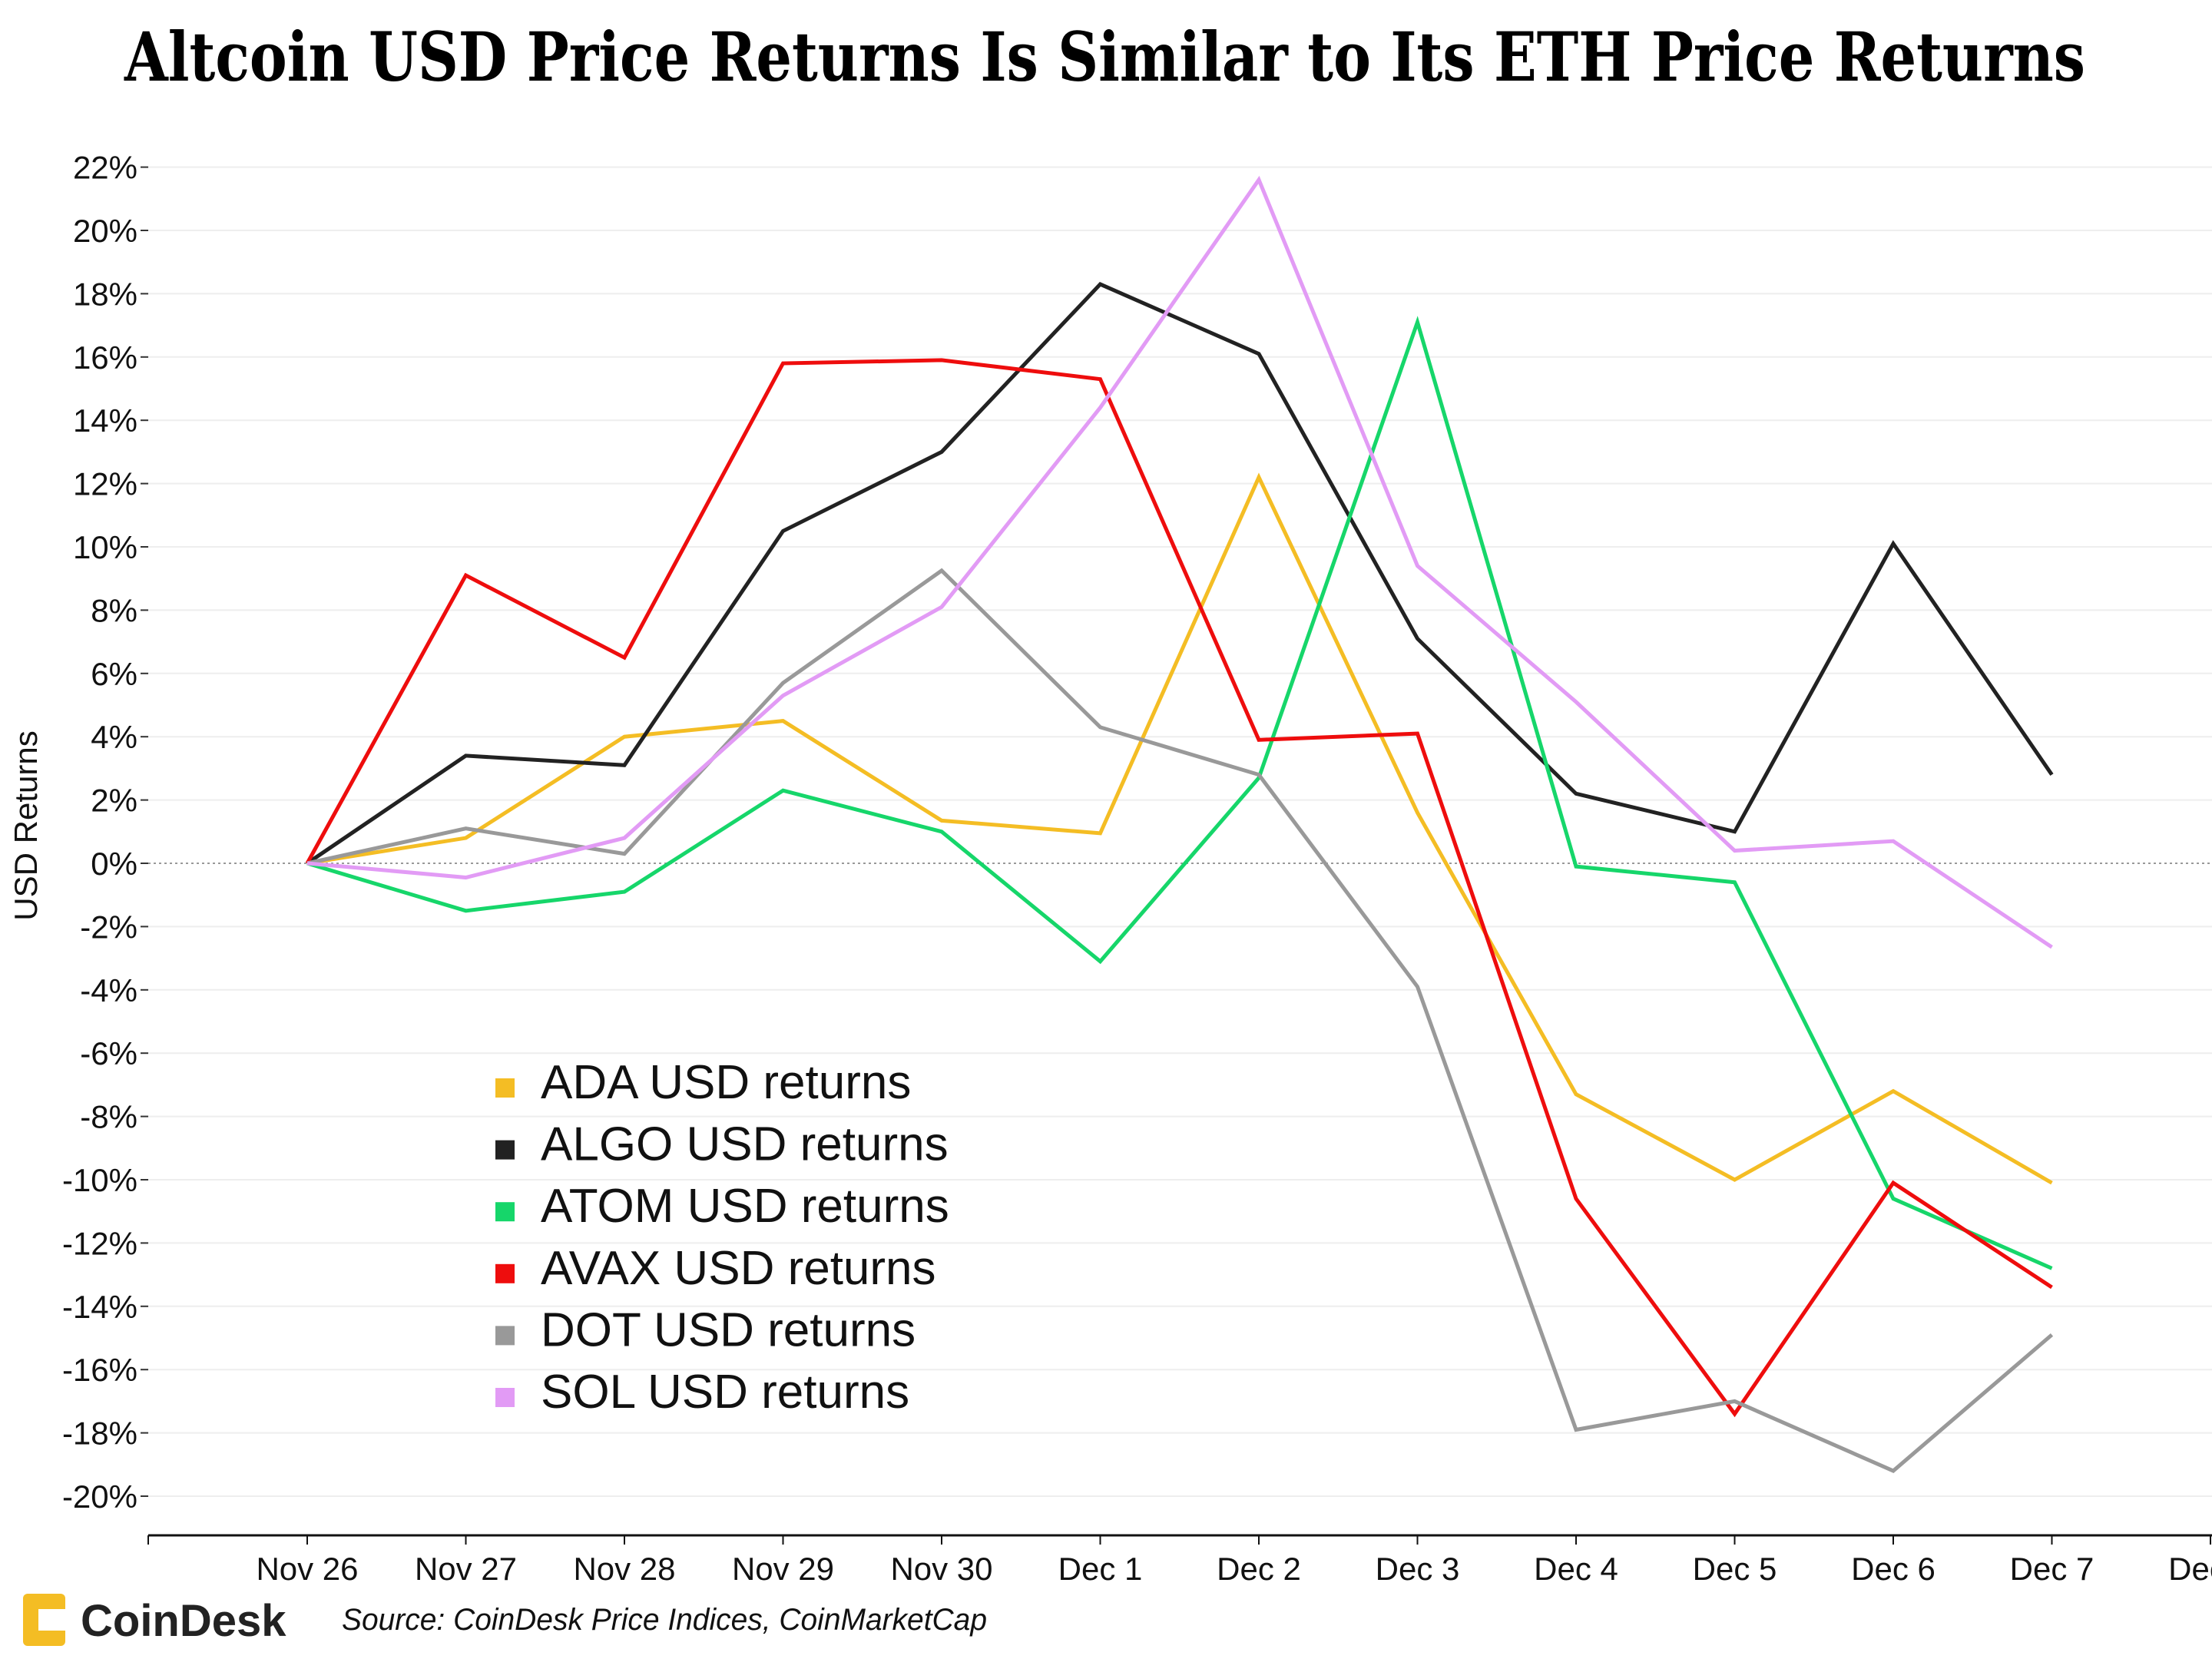 The image size is (2212, 1659). I want to click on y-axis-label: USD Returns, so click(26, 825).